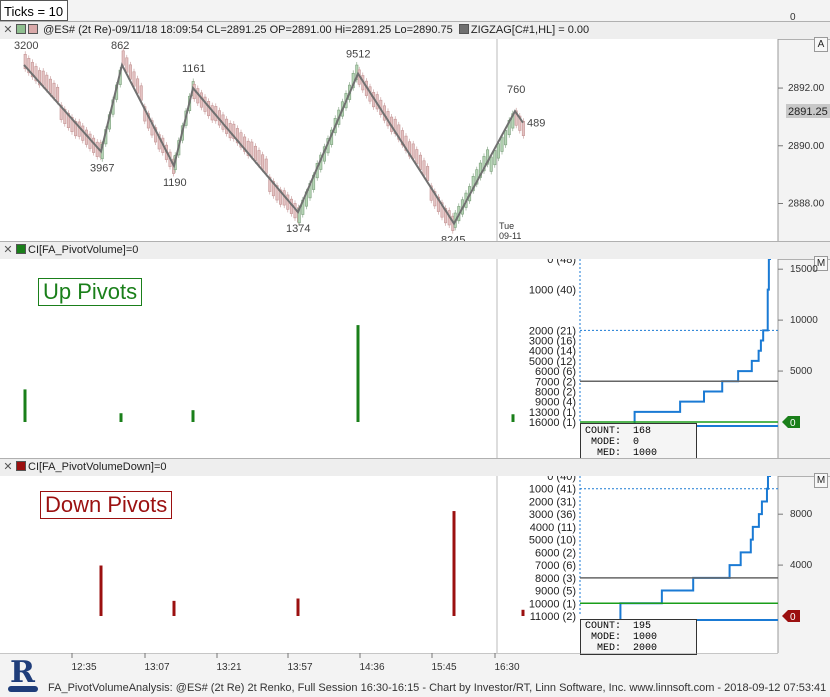 The height and width of the screenshot is (697, 830). I want to click on histogram-bin-label: 2000 (21), so click(552, 331).